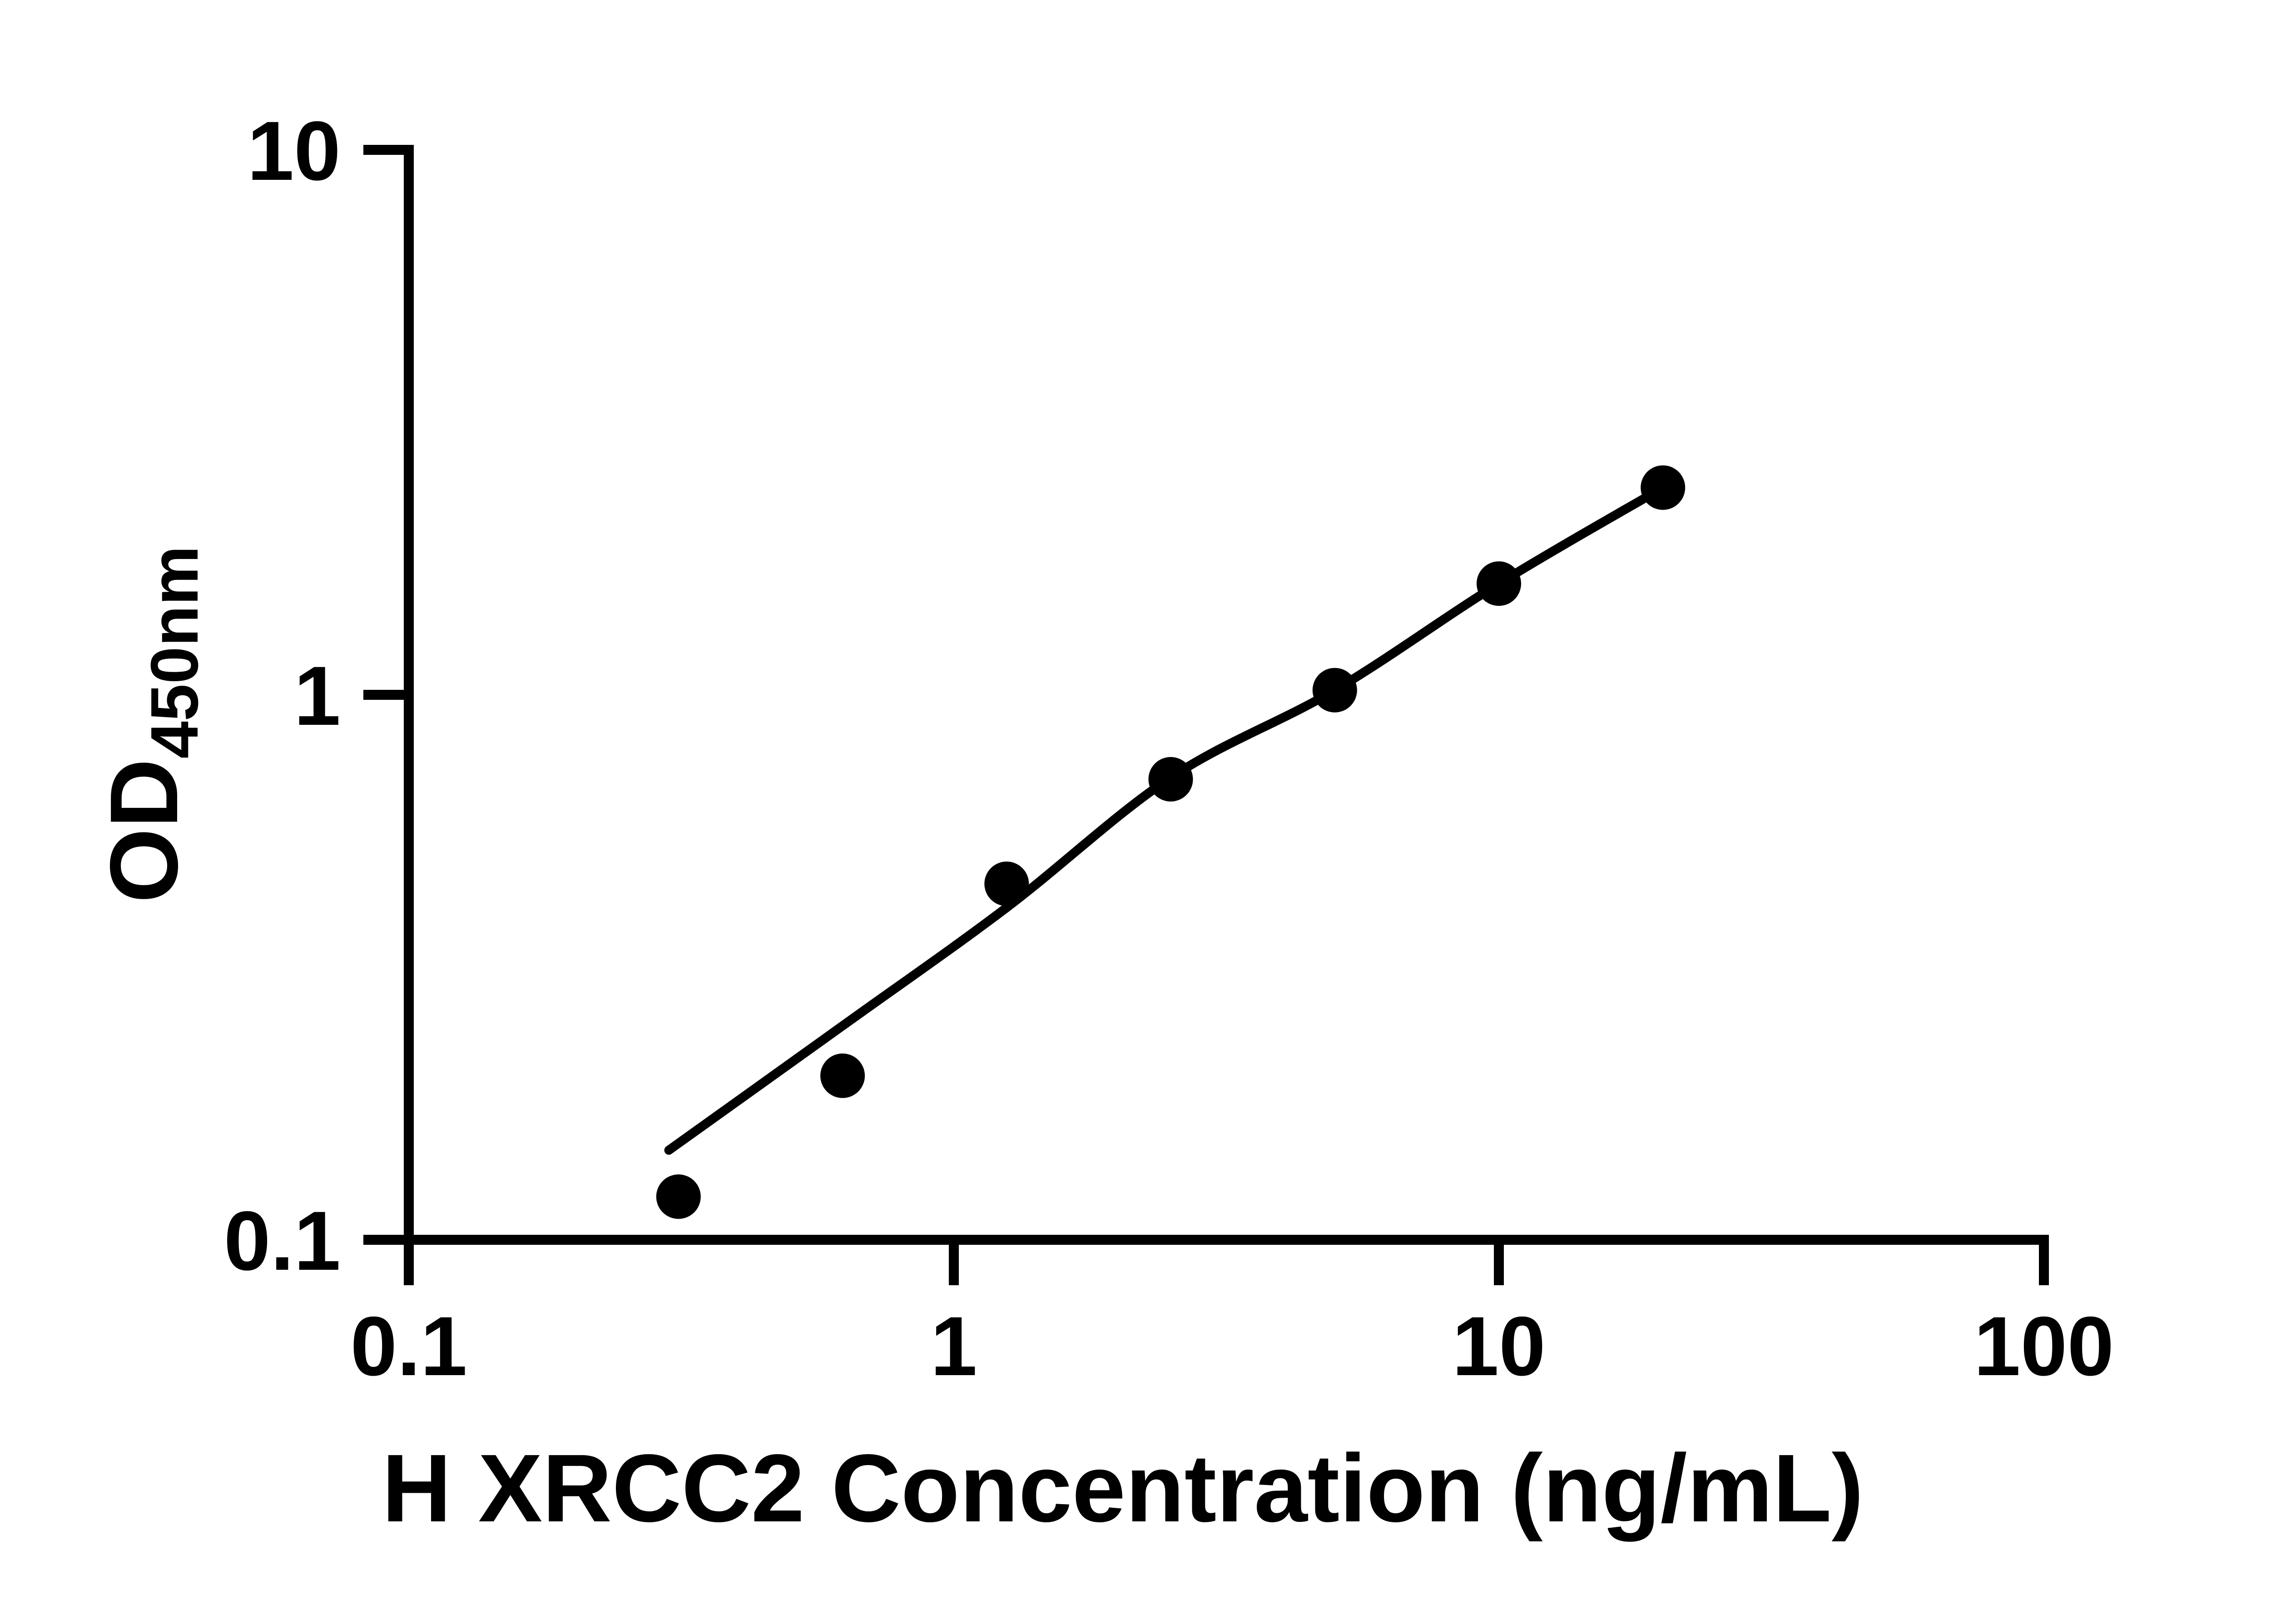  I want to click on y-axis-title: OD450nm, so click(151, 724).